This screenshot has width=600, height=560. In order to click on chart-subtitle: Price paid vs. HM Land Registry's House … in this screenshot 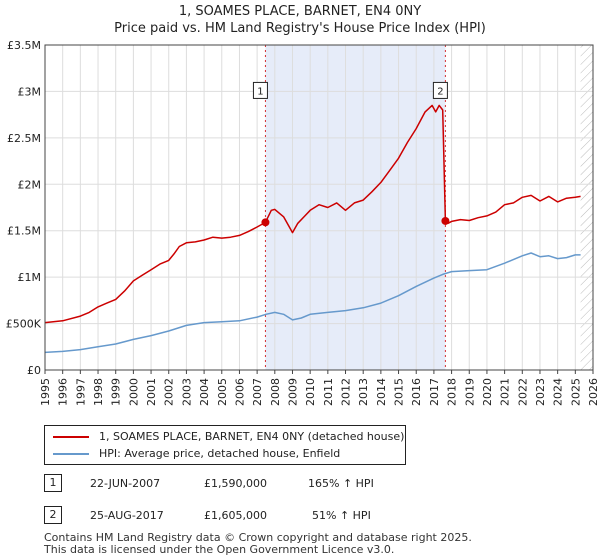, I will do `click(300, 28)`.